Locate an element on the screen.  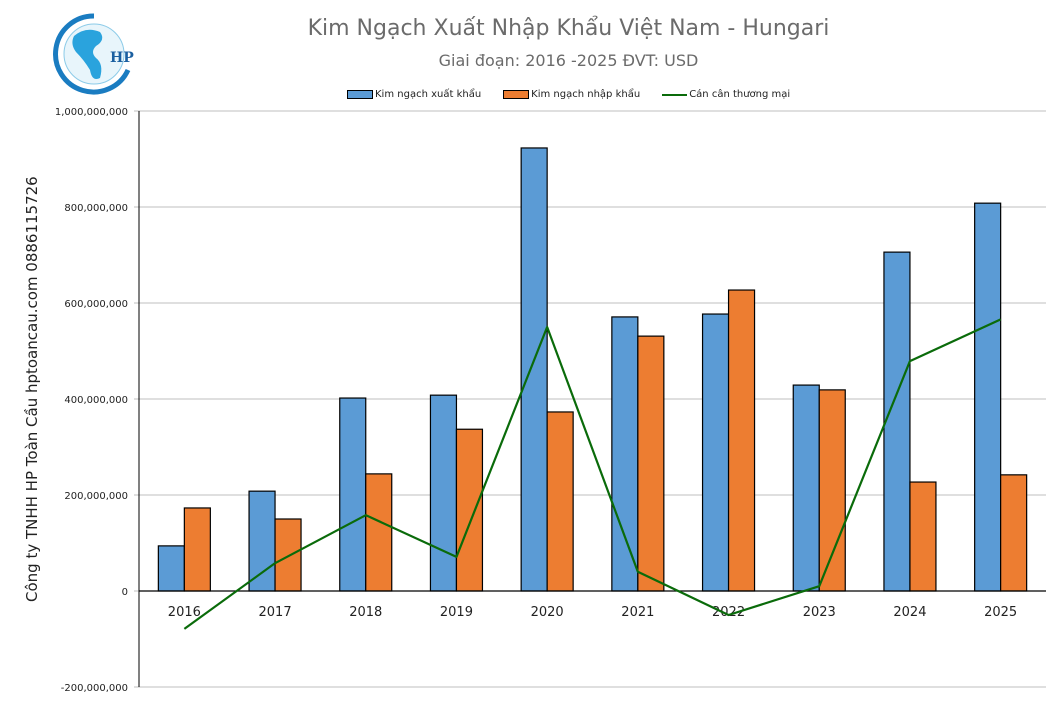
legend-item-balance: Cán cân thương mại is located at coordinates (726, 94).